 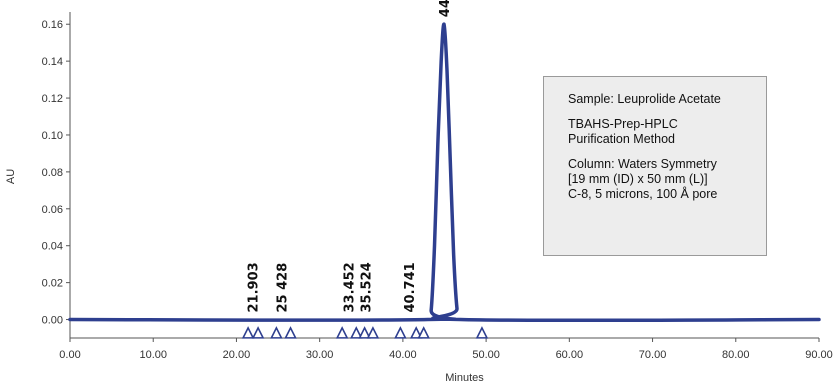 What do you see at coordinates (410, 287) in the screenshot?
I see `peak-label: 40.741` at bounding box center [410, 287].